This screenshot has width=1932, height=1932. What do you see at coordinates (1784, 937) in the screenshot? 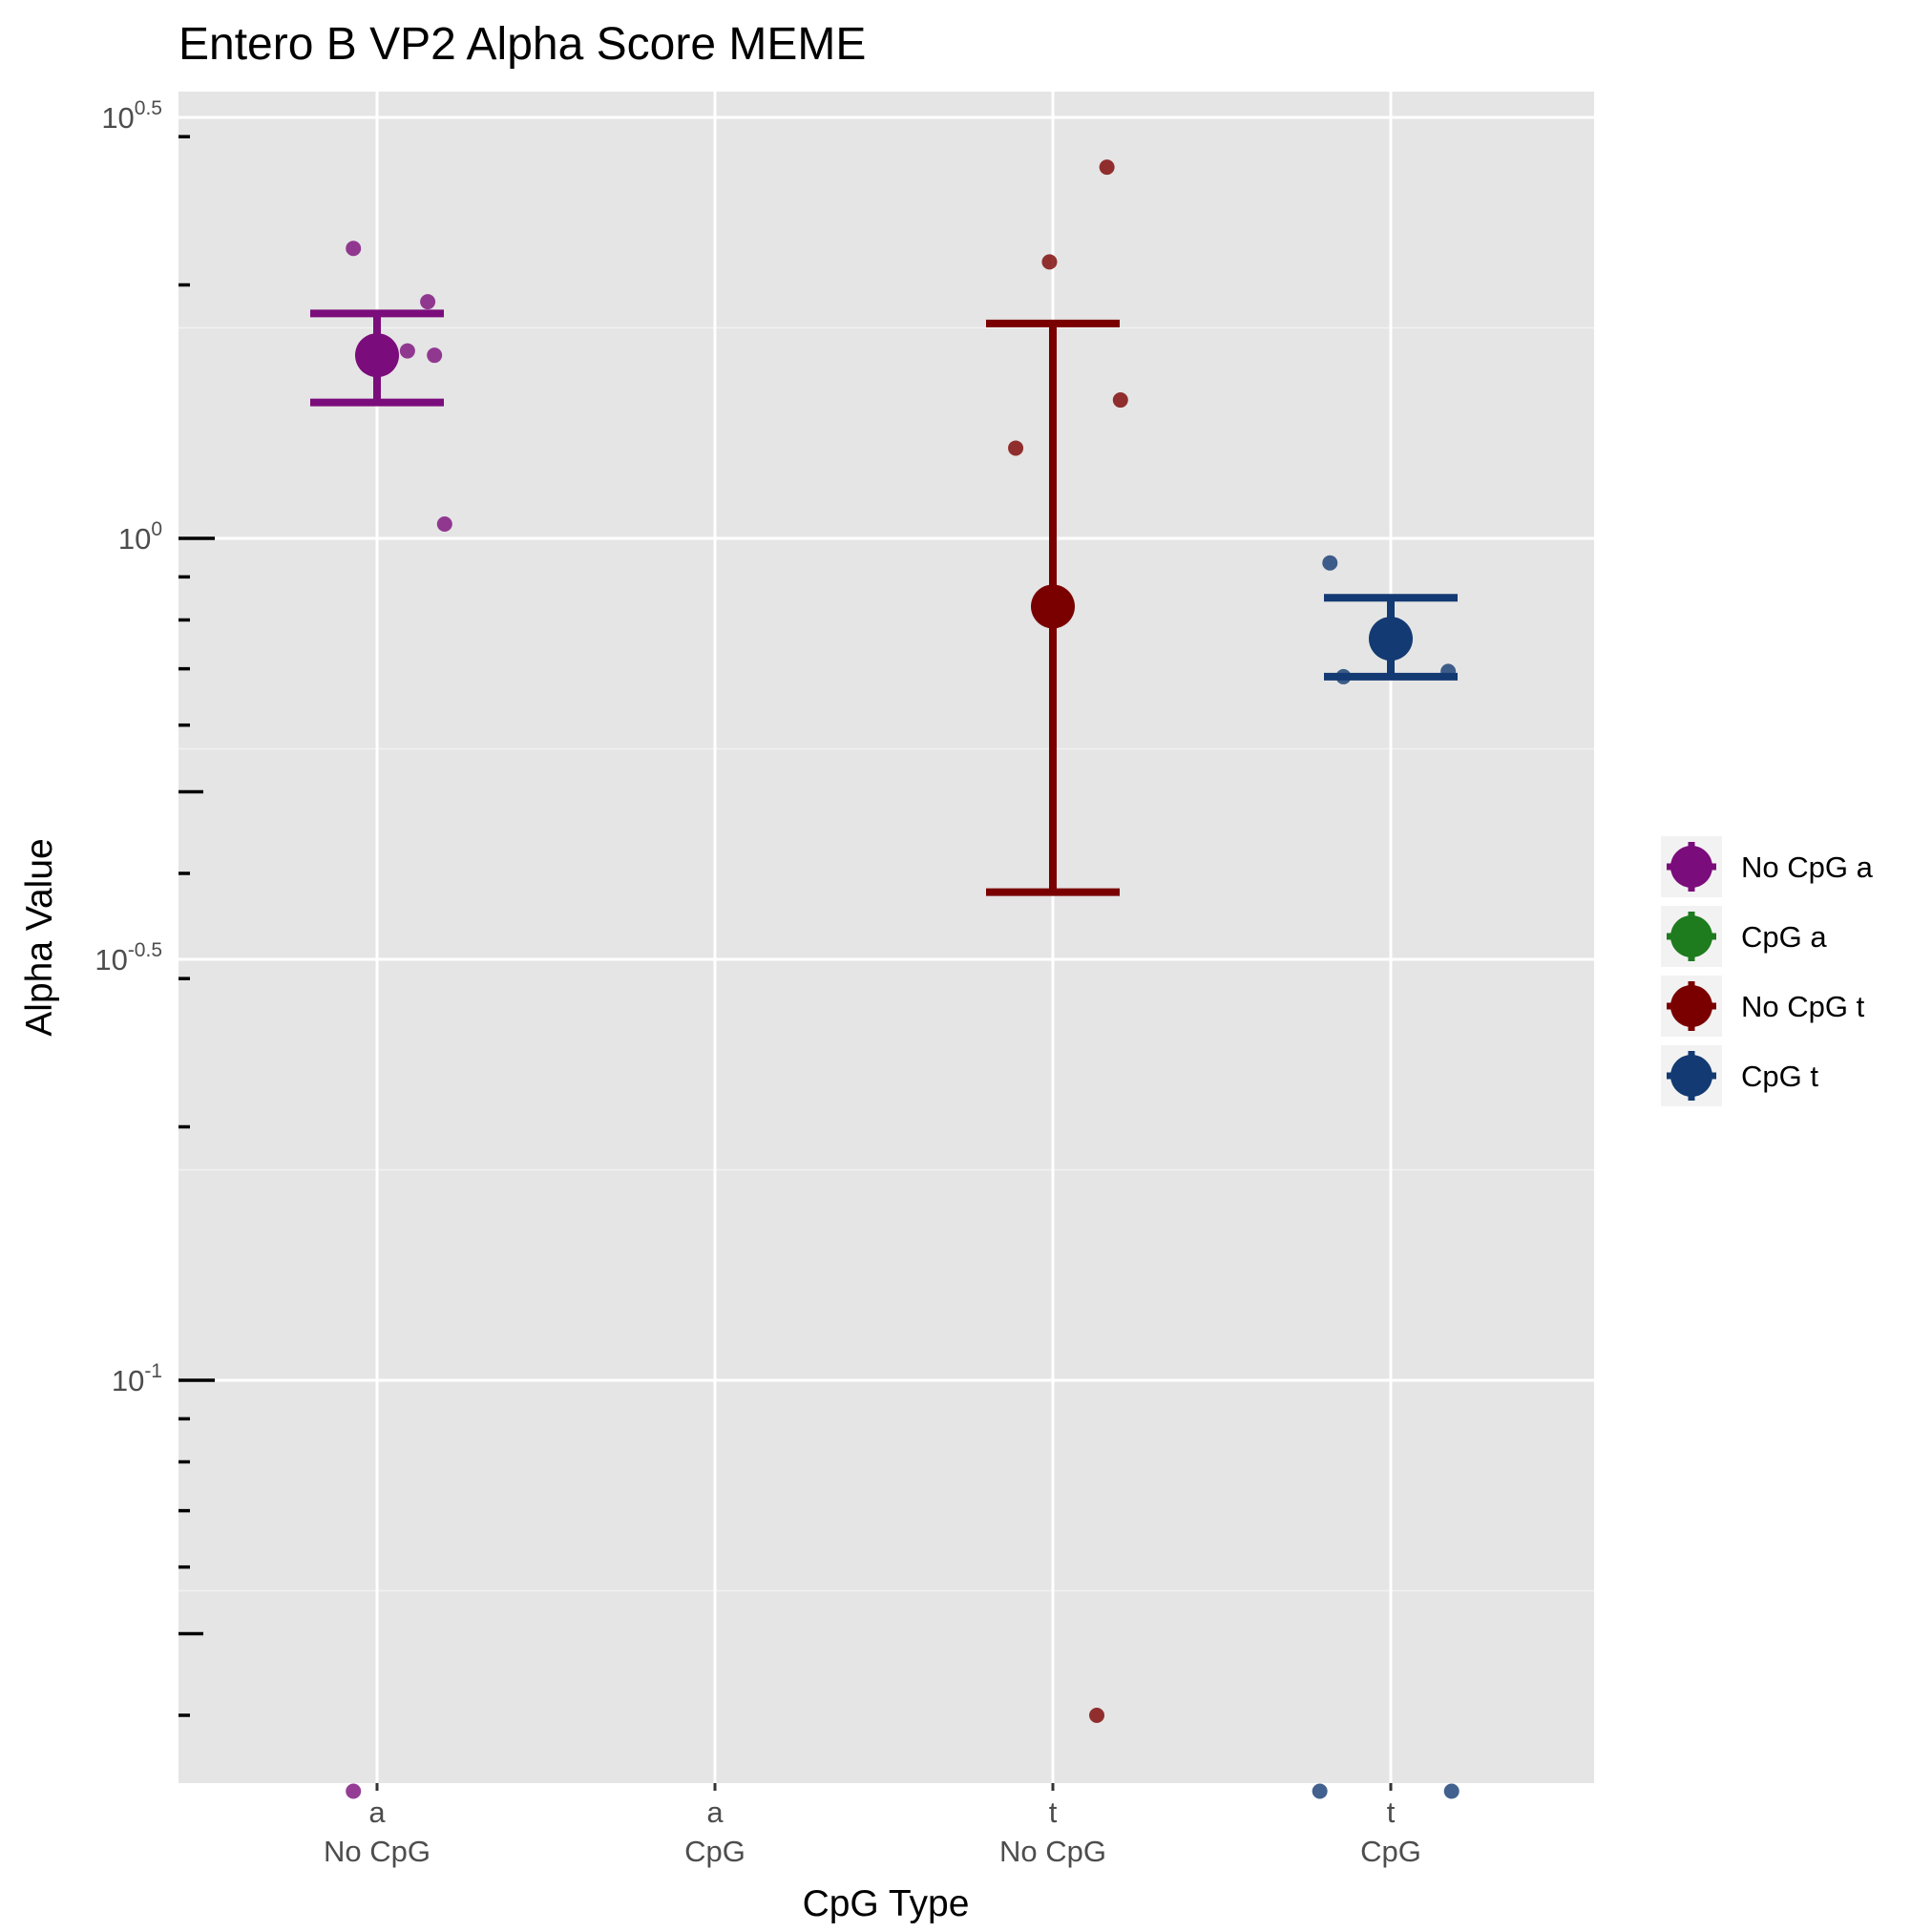
I see `legend-label: CpG a` at bounding box center [1784, 937].